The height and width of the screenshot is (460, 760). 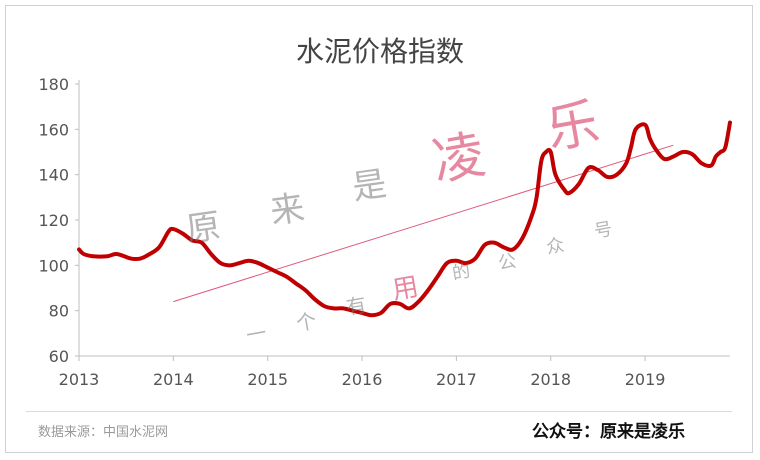 I want to click on data-source-note: 数据来源：中国水泥网, so click(x=103, y=432).